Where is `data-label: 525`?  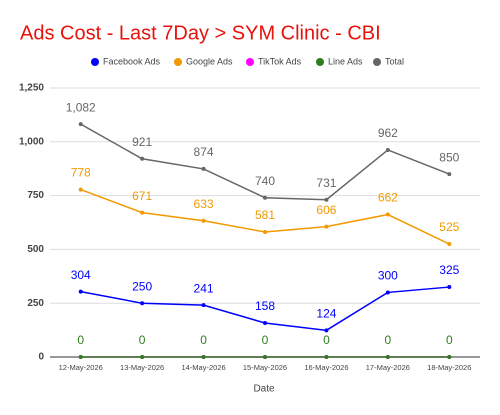 data-label: 525 is located at coordinates (449, 227).